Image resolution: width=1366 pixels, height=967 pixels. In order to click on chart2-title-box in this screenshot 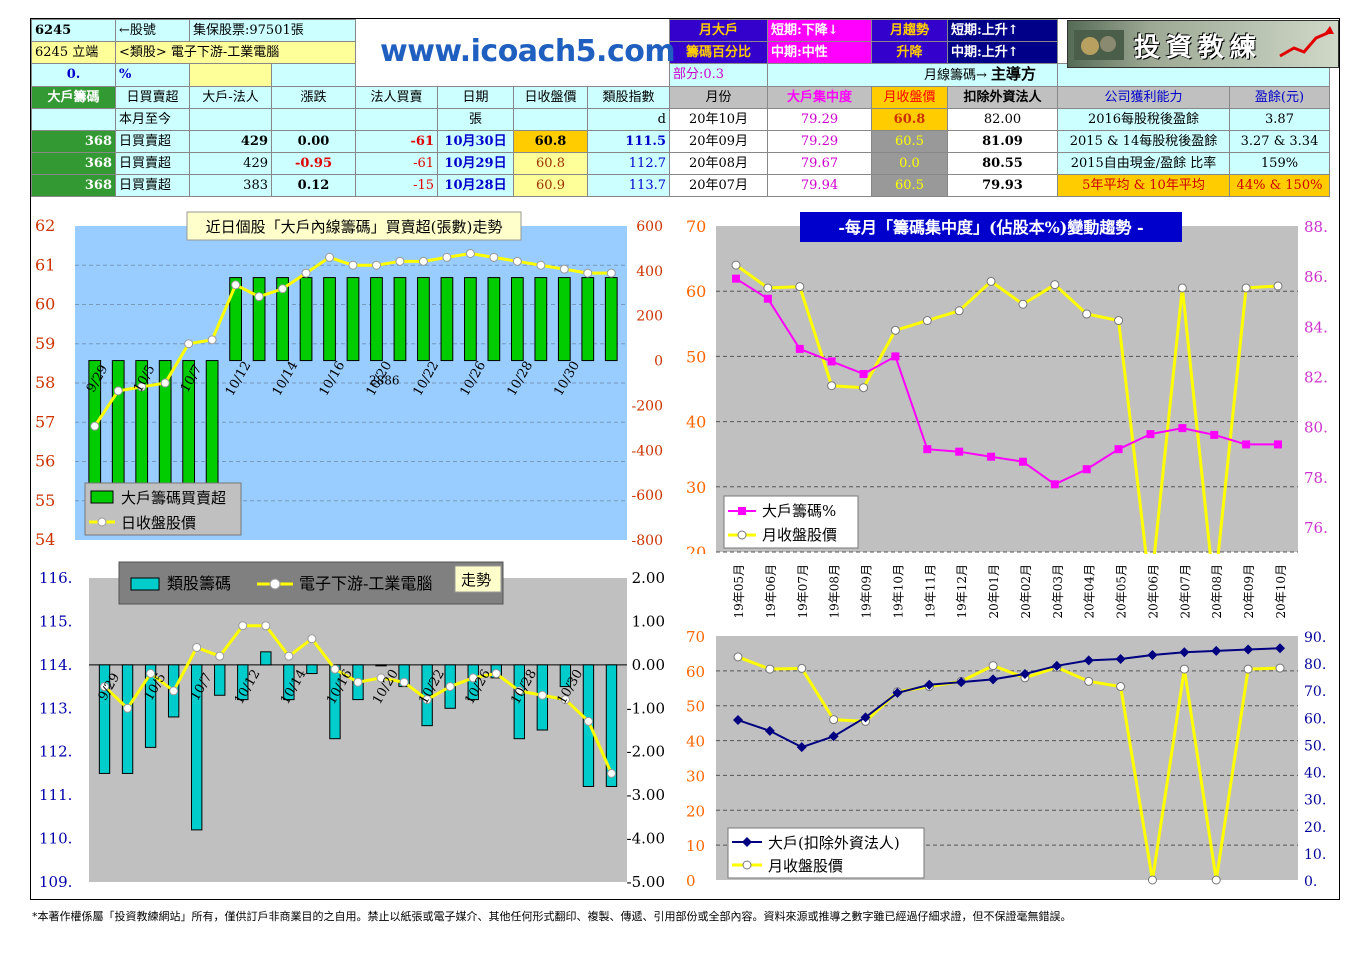, I will do `click(991, 227)`.